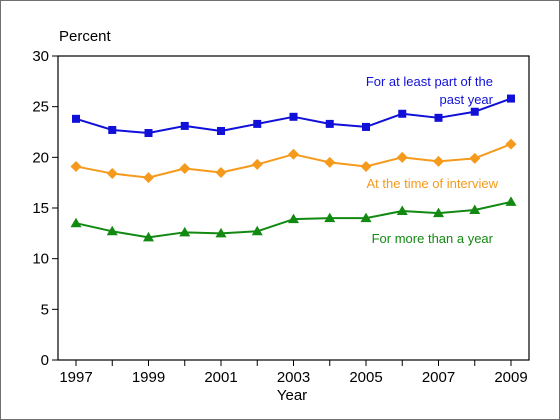 This screenshot has width=560, height=420. What do you see at coordinates (40, 157) in the screenshot?
I see `y-tick-label: 20` at bounding box center [40, 157].